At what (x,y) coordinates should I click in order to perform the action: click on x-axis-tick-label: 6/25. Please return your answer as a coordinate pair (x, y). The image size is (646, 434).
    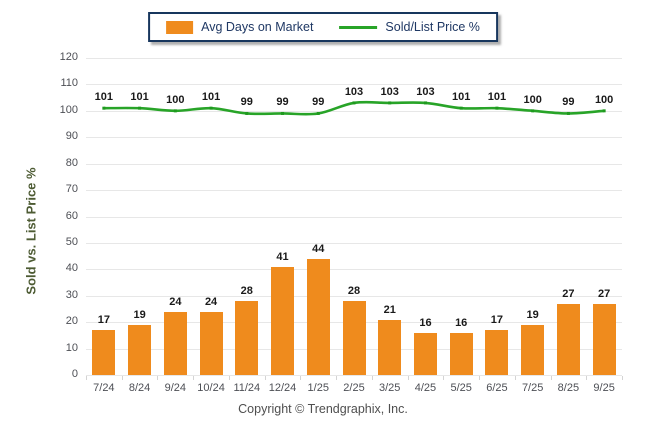
    Looking at the image, I should click on (497, 388).